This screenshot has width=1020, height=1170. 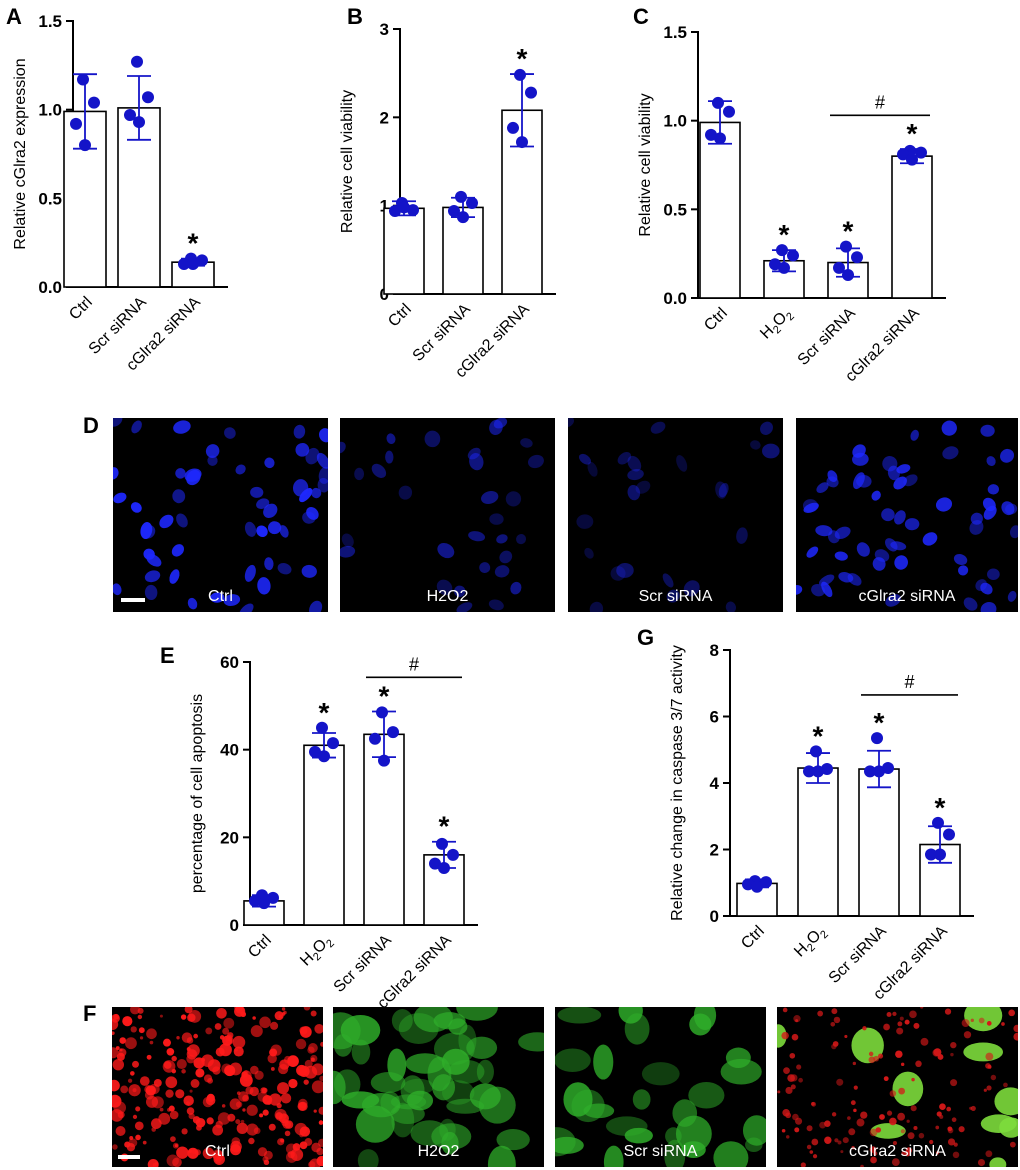 I want to click on significance-star: *, so click(x=784, y=234).